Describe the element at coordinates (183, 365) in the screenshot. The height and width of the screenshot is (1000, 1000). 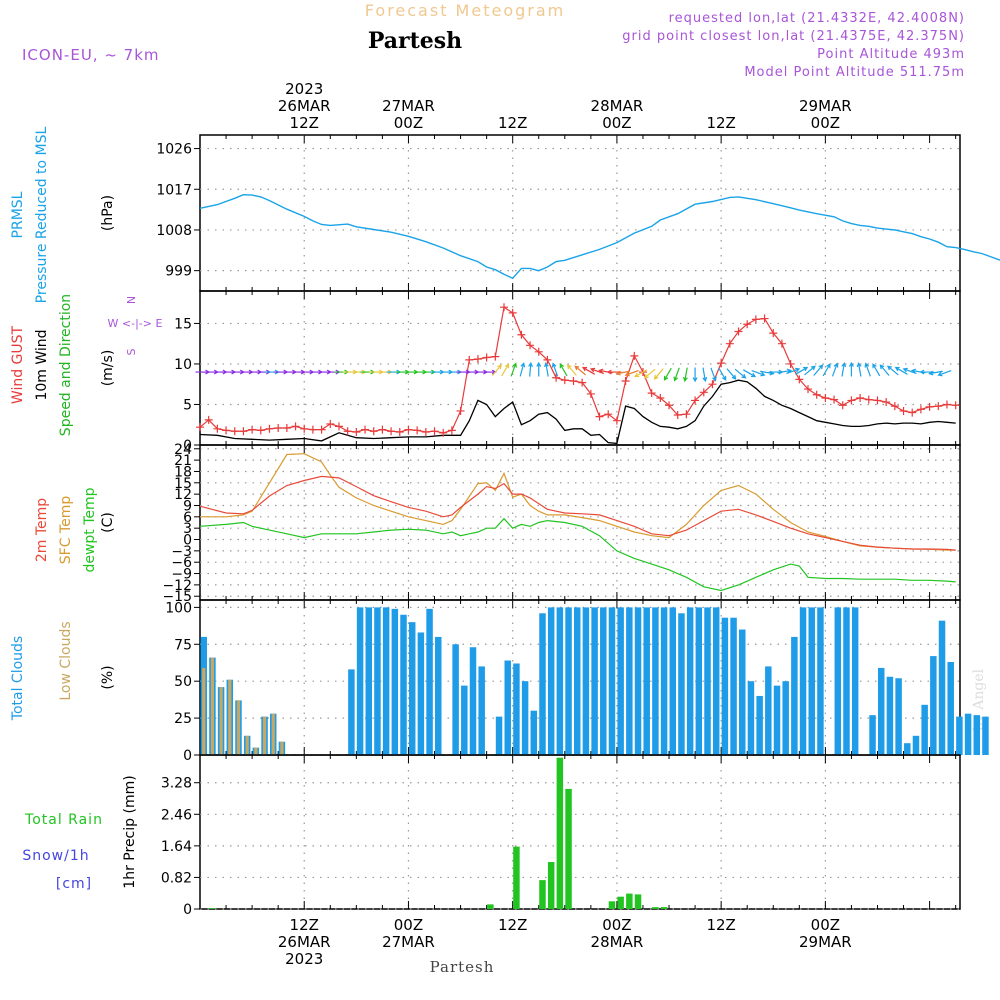
I see `wind-ytick-label: 10` at that location.